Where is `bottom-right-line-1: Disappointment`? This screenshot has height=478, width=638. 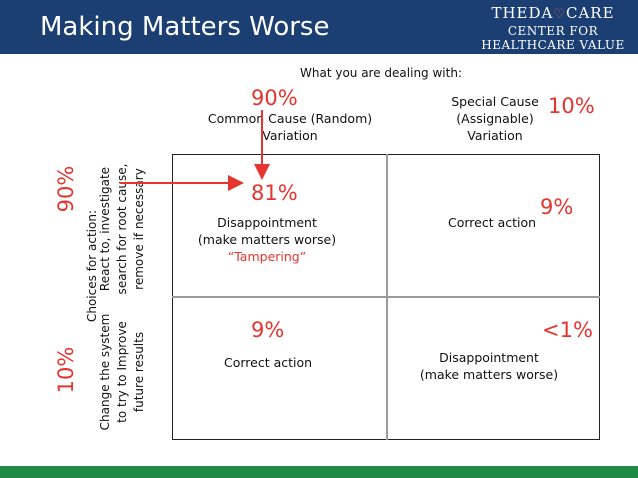 bottom-right-line-1: Disappointment is located at coordinates (489, 357).